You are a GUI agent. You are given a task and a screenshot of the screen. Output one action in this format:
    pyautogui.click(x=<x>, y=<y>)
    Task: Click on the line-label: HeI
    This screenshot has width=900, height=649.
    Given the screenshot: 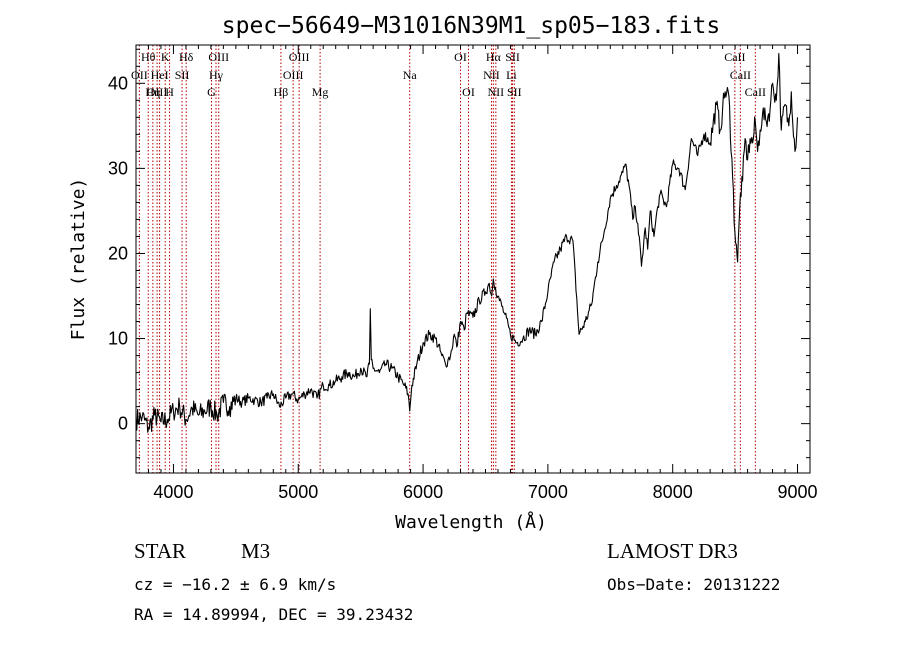 What is the action you would take?
    pyautogui.click(x=160, y=75)
    